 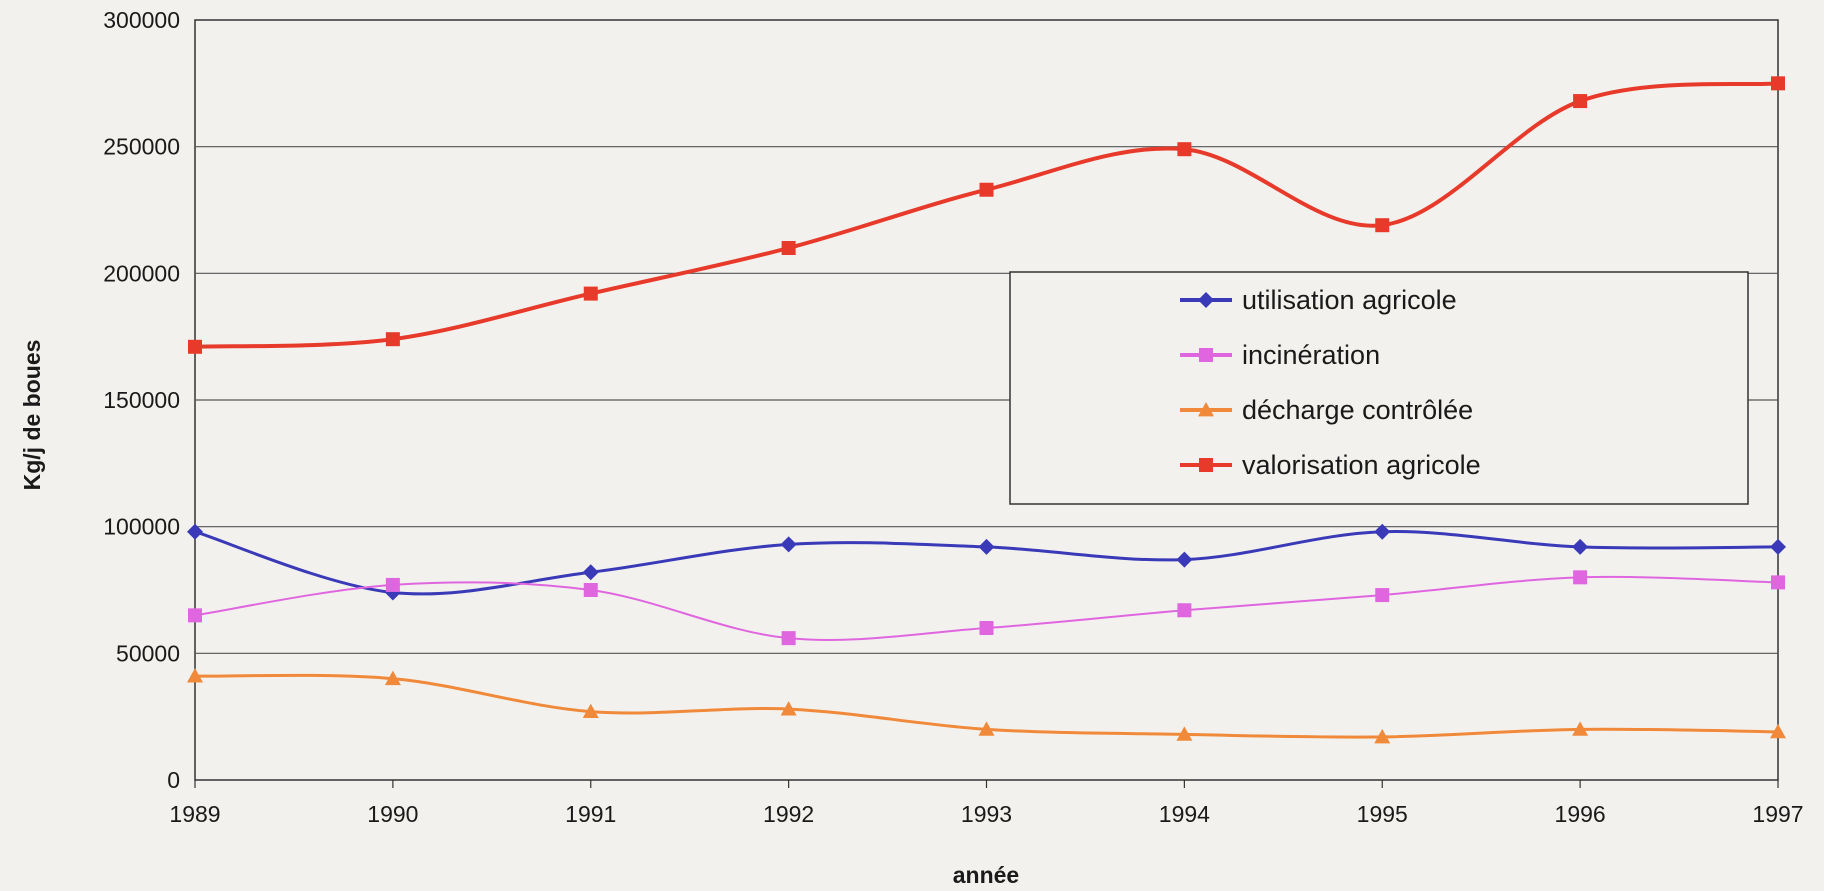 What do you see at coordinates (986, 875) in the screenshot?
I see `x-axis-title: année` at bounding box center [986, 875].